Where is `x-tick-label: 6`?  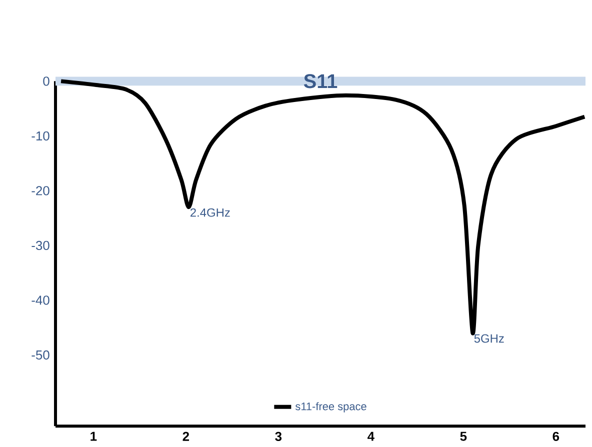
x-tick-label: 6 is located at coordinates (556, 436).